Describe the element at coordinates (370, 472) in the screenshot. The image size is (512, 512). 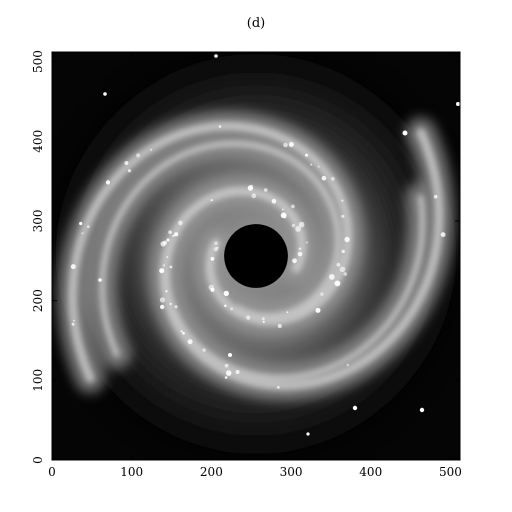
I see `x-tick-label: 400` at that location.